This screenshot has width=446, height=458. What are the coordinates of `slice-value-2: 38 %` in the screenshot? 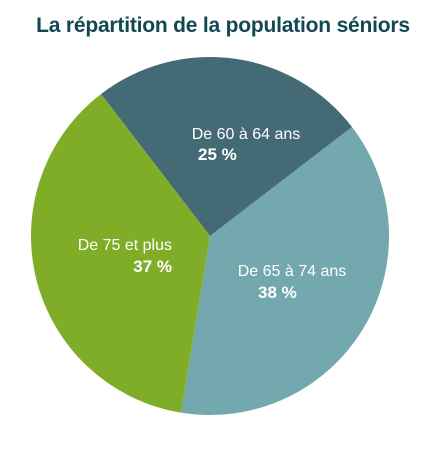 It's located at (277, 292).